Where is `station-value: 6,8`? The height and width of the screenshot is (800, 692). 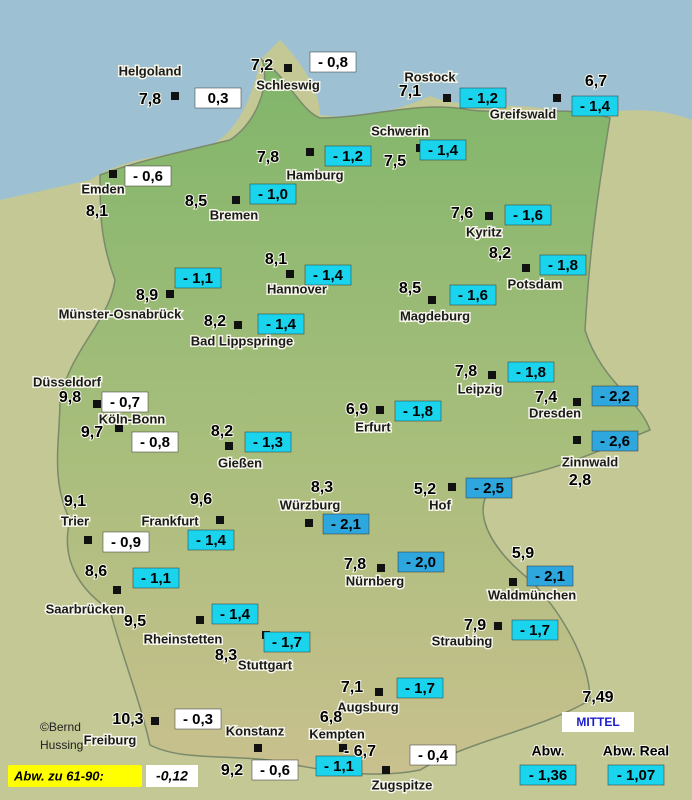
station-value: 6,8 is located at coordinates (331, 717).